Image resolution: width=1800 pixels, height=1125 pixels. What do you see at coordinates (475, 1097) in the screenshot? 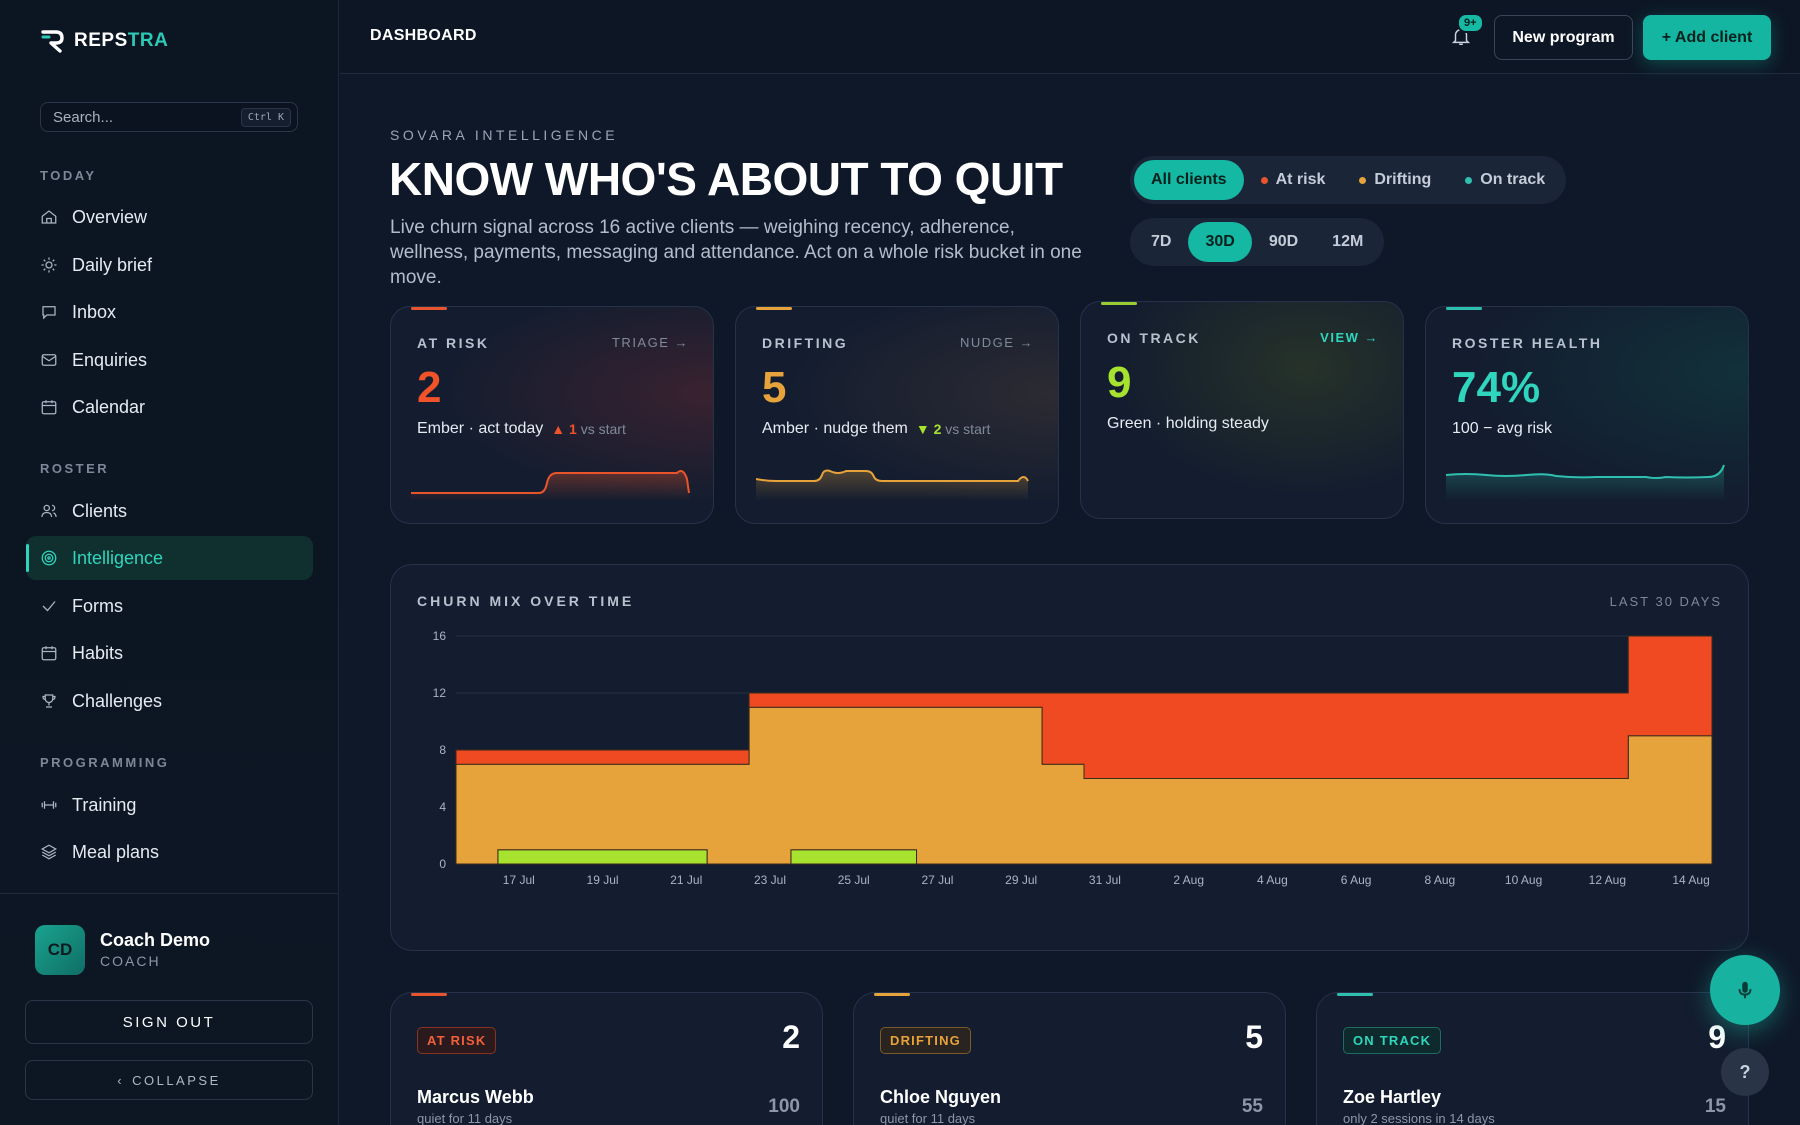
I see `client-name: Marcus Webb` at bounding box center [475, 1097].